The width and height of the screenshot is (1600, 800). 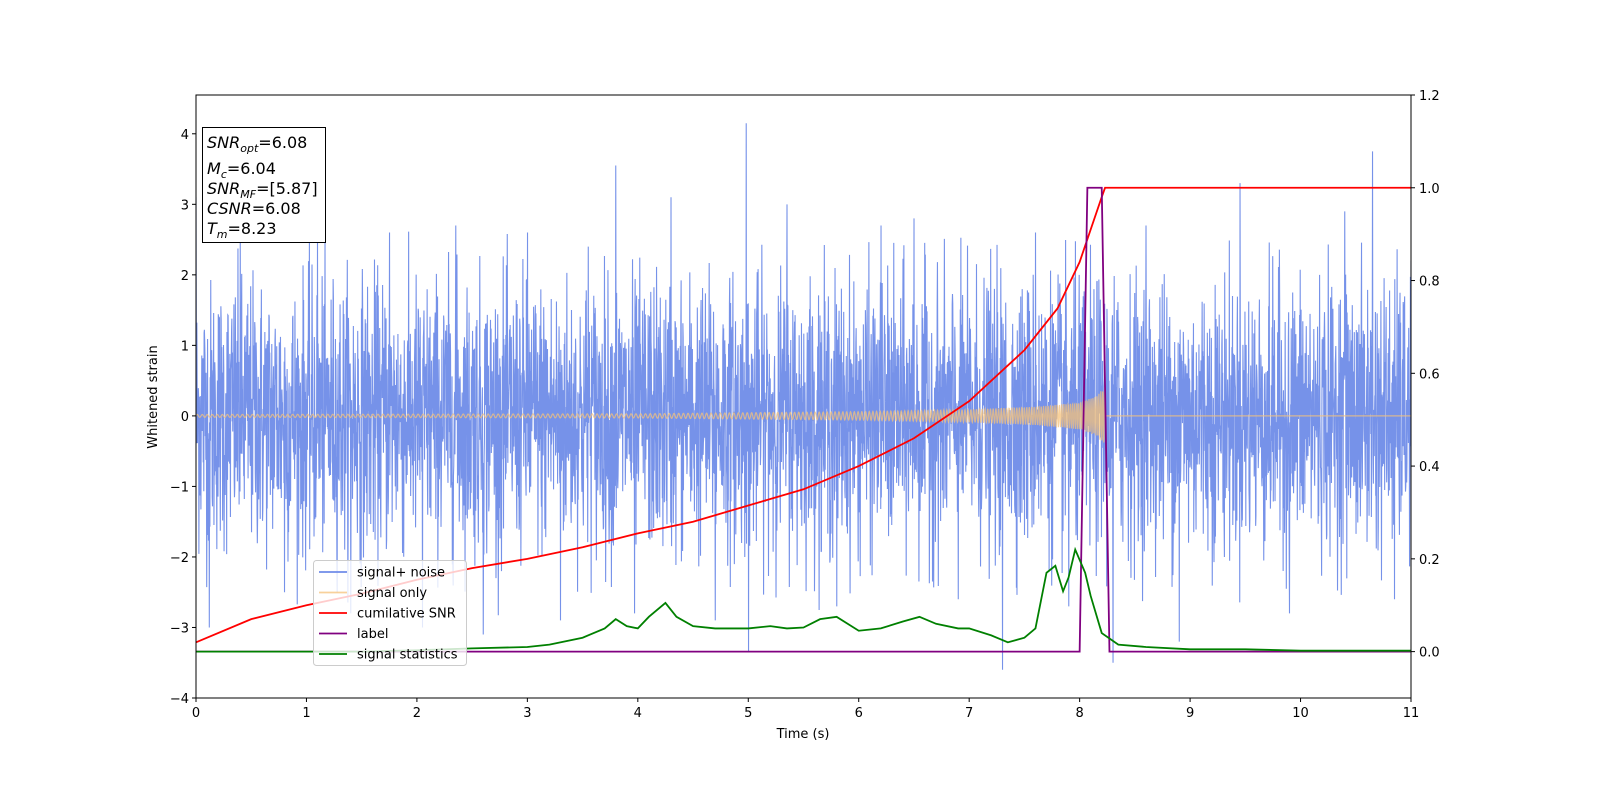 What do you see at coordinates (179, 628) in the screenshot?
I see `y-tick-label: −3` at bounding box center [179, 628].